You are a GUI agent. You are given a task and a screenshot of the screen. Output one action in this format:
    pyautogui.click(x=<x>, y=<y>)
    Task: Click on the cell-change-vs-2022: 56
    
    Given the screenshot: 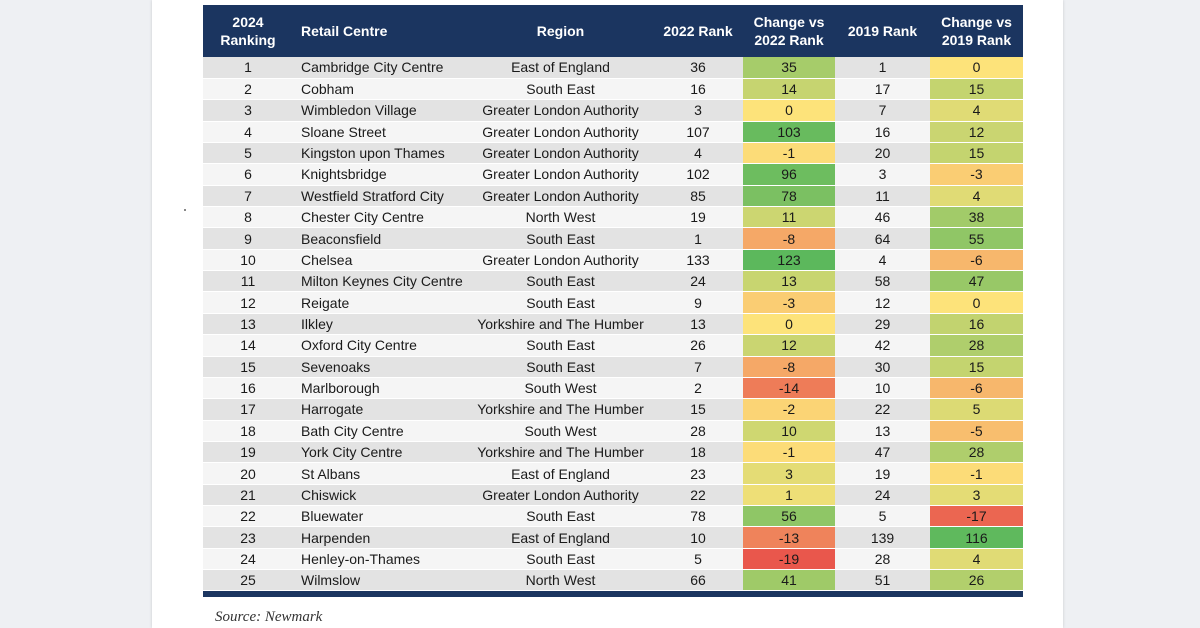 What is the action you would take?
    pyautogui.click(x=789, y=516)
    